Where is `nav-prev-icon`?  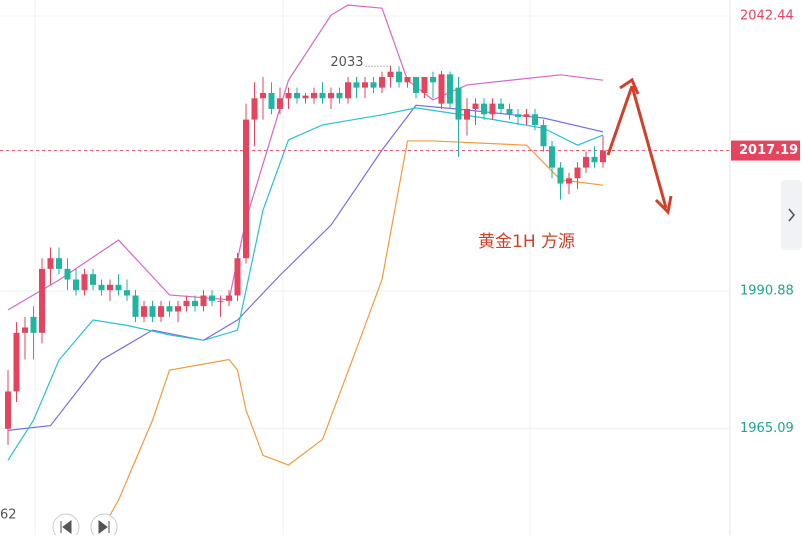
nav-prev-icon is located at coordinates (66, 527).